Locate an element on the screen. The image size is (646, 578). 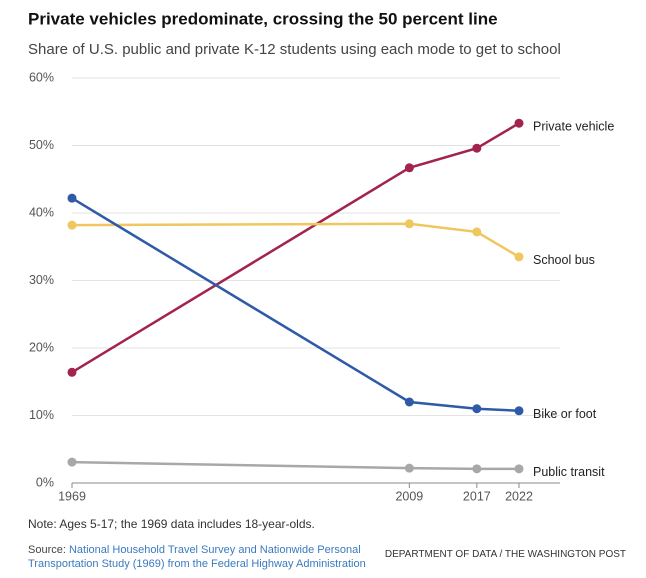
x-tick-label: 2022 is located at coordinates (519, 496).